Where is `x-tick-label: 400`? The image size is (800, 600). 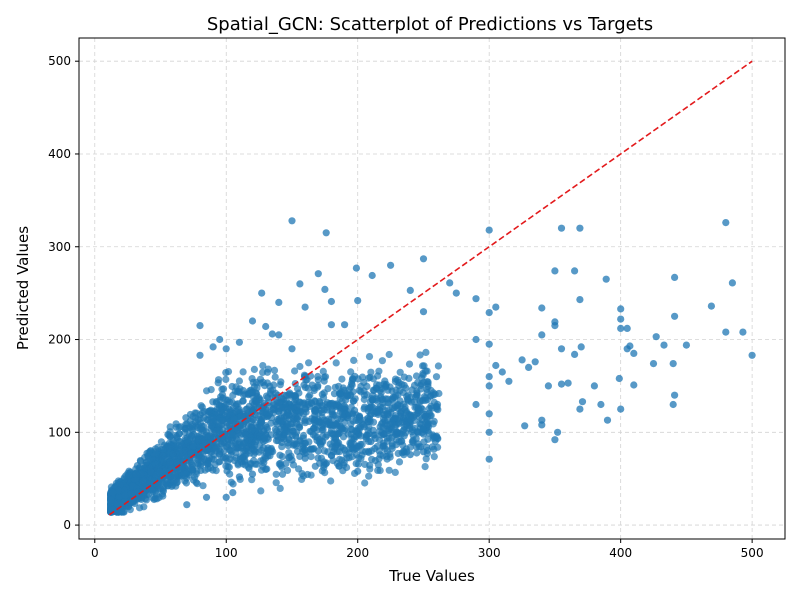 x-tick-label: 400 is located at coordinates (620, 553).